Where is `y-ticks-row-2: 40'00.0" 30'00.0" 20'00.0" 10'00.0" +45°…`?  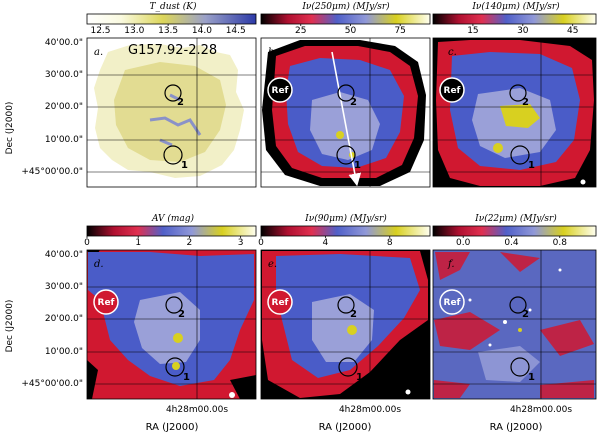 y-ticks-row-2: 40'00.0" 30'00.0" 20'00.0" 10'00.0" +45°… is located at coordinates (52, 319).